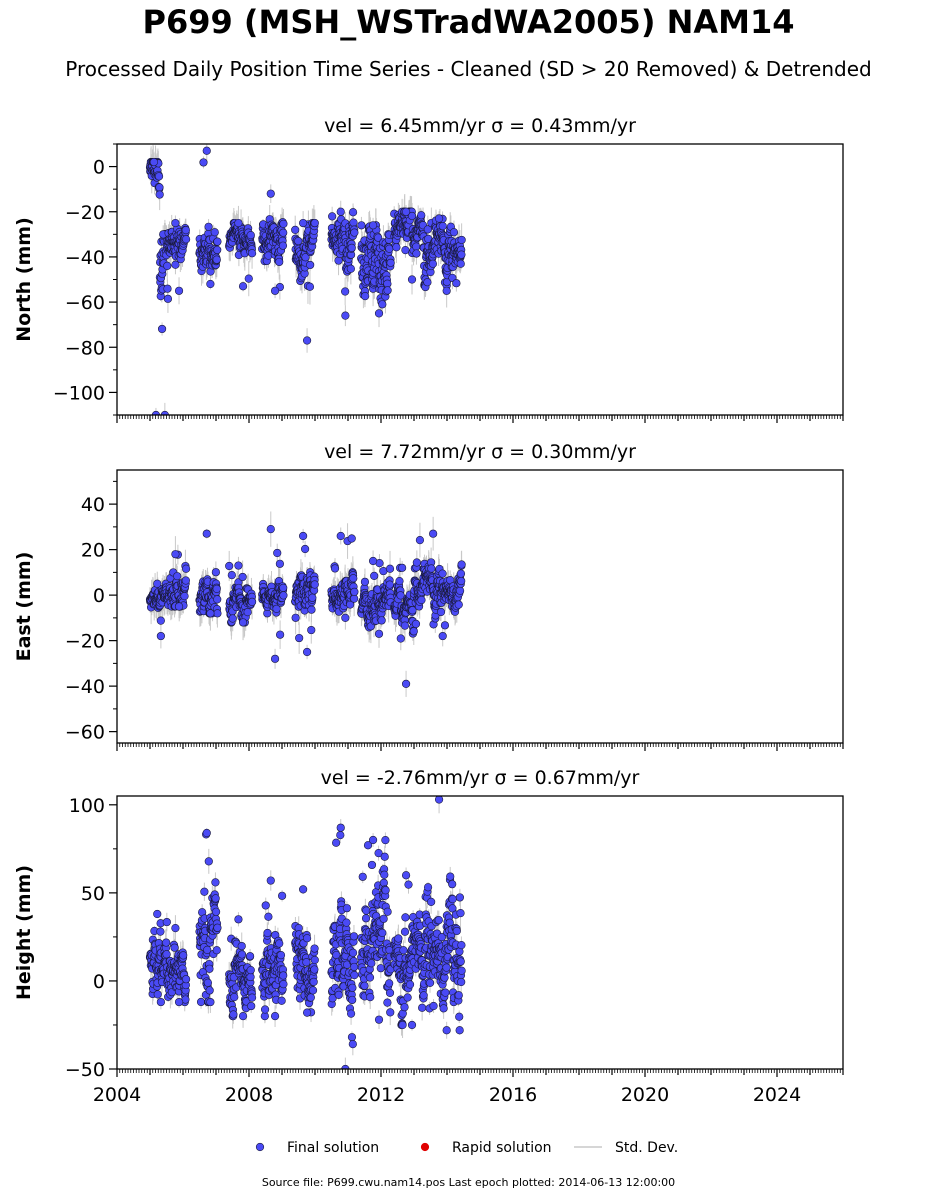  What do you see at coordinates (24, 279) in the screenshot?
I see `y-axis-label: North (mm)` at bounding box center [24, 279].